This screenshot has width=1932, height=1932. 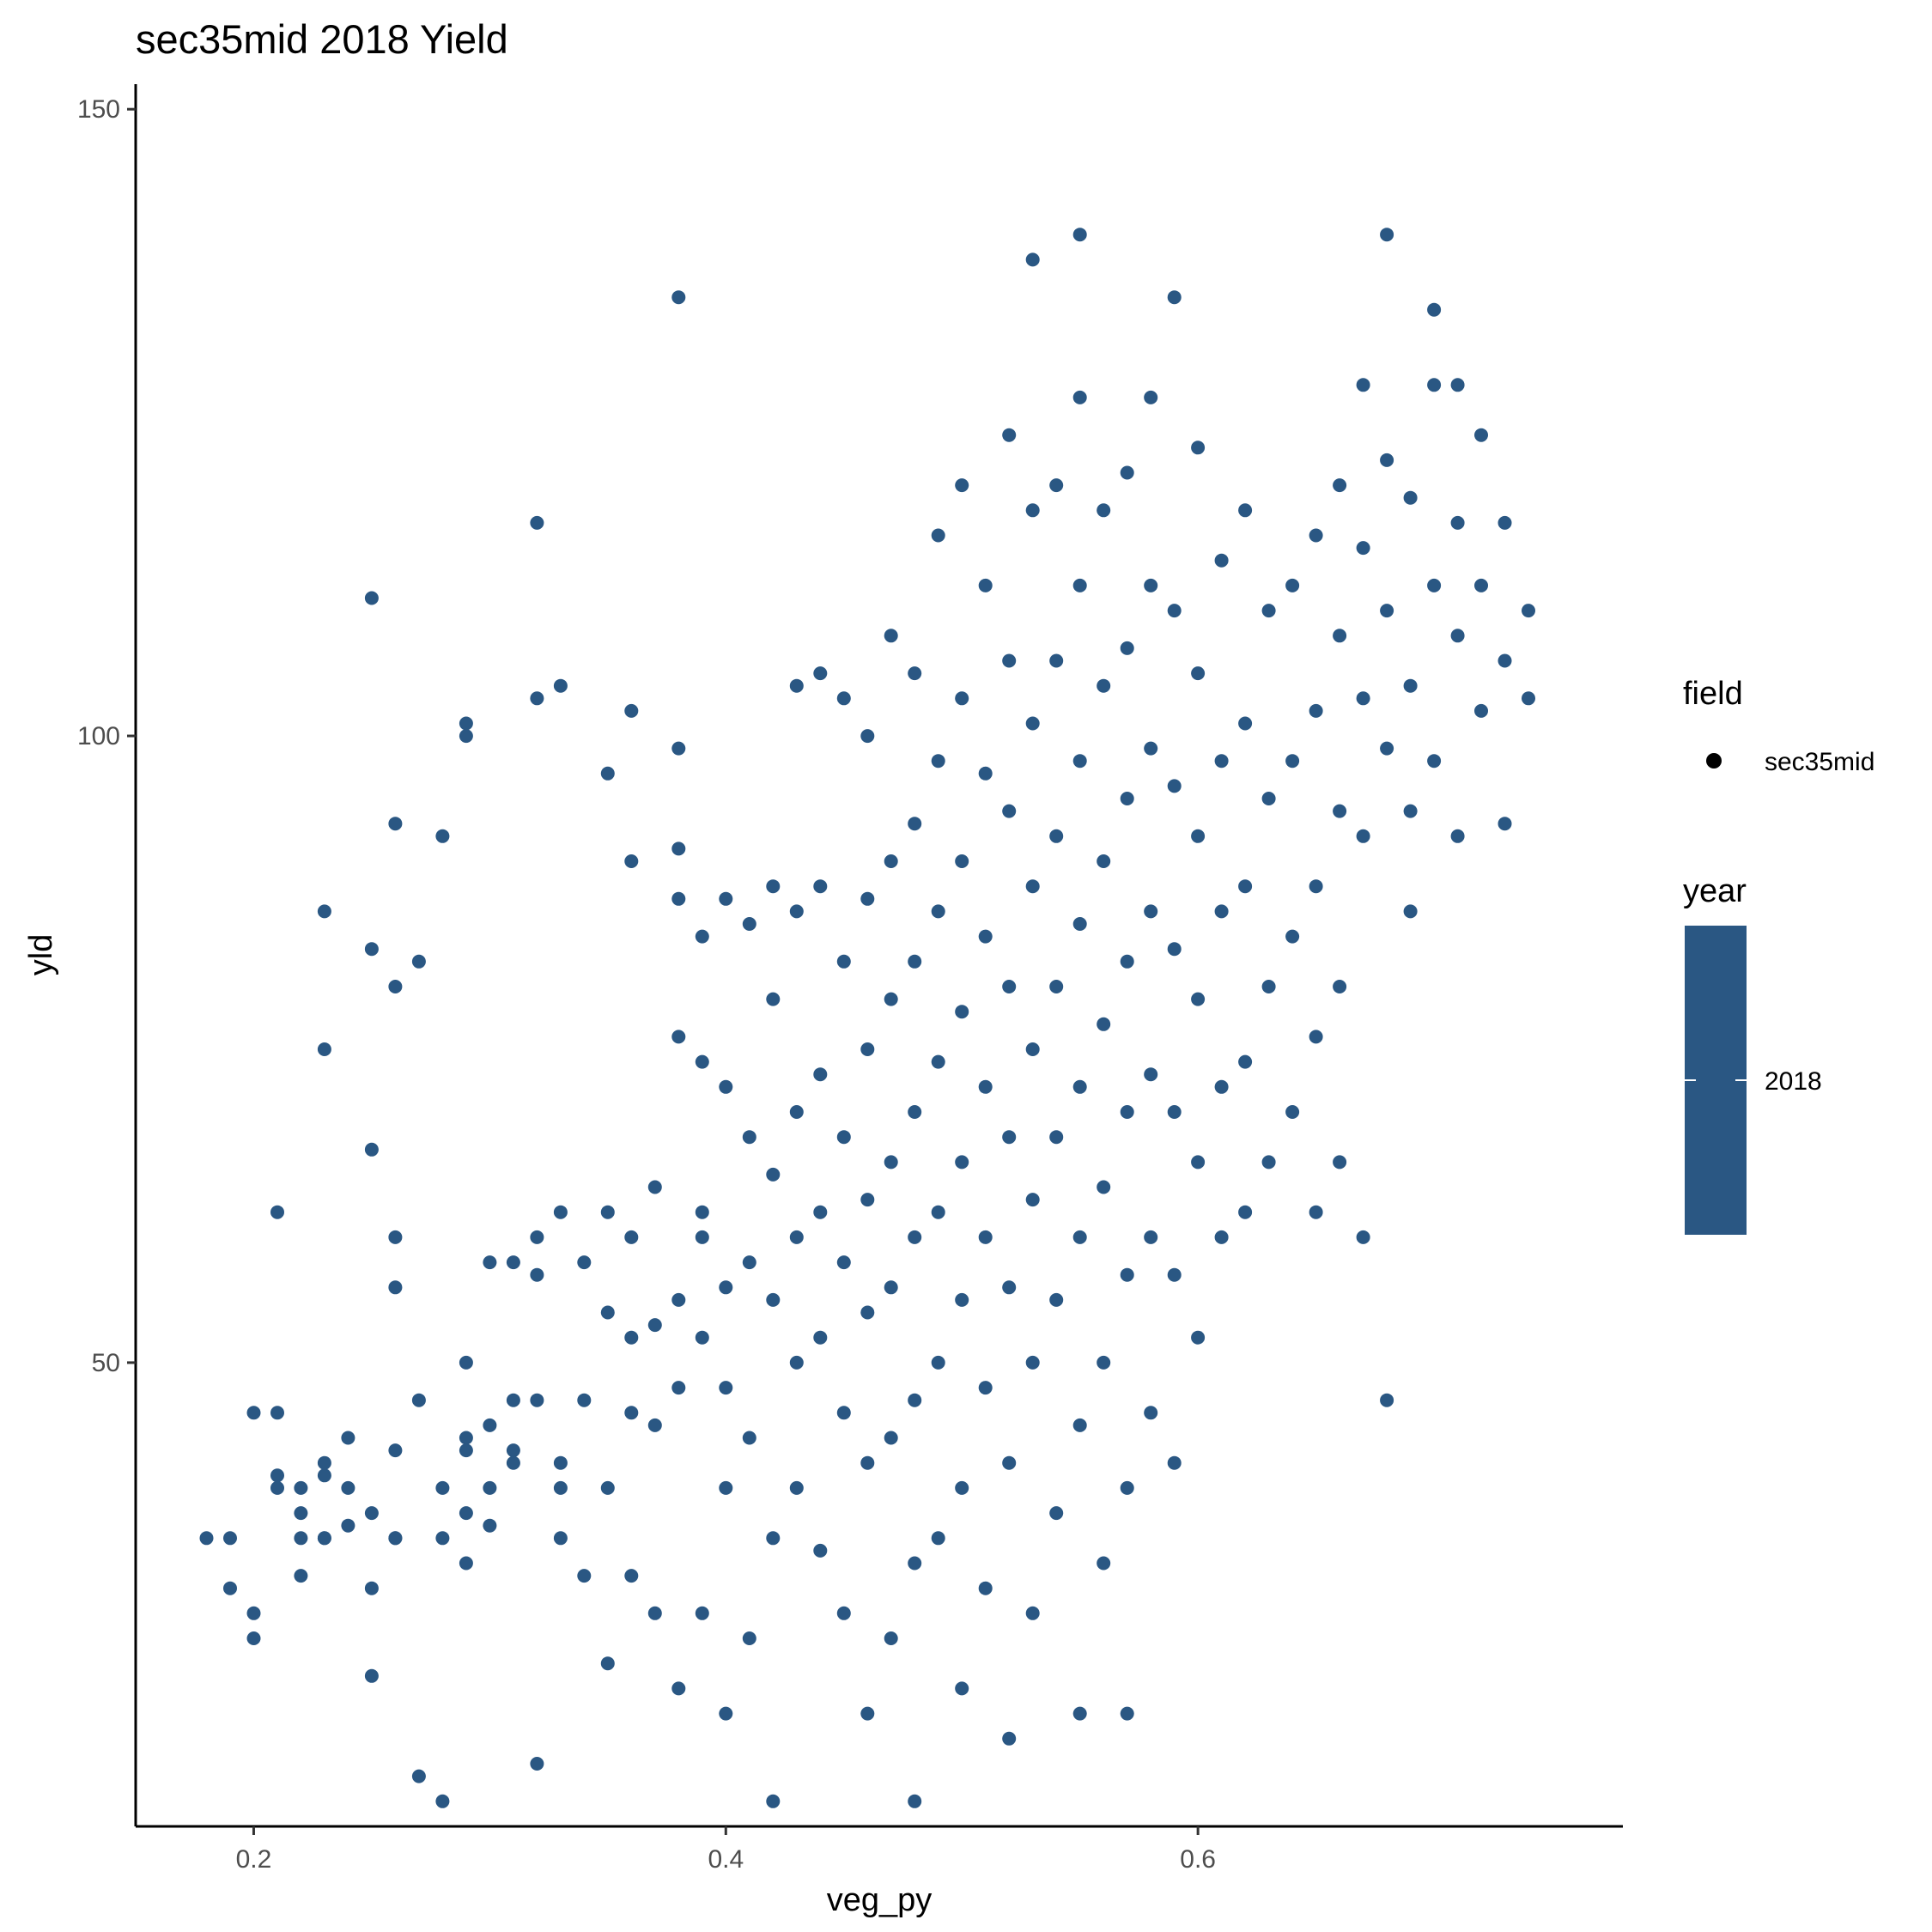 What do you see at coordinates (880, 1900) in the screenshot?
I see `x-axis-title: veg_py` at bounding box center [880, 1900].